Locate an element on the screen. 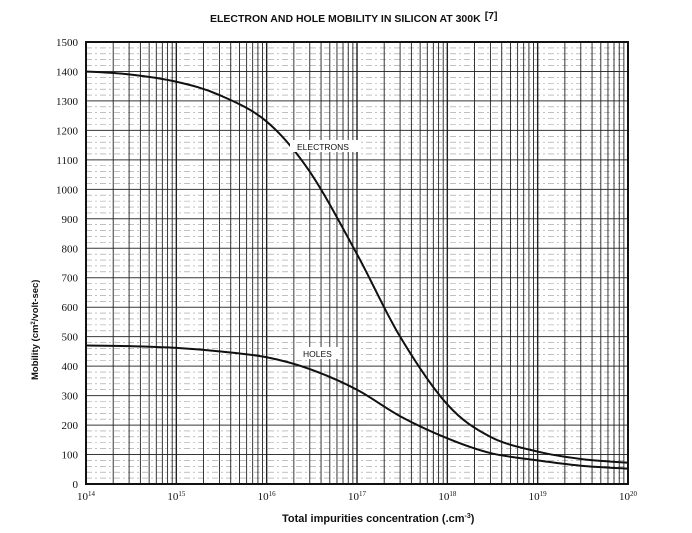 Image resolution: width=692 pixels, height=533 pixels. x-tick-label: 1019 is located at coordinates (538, 496).